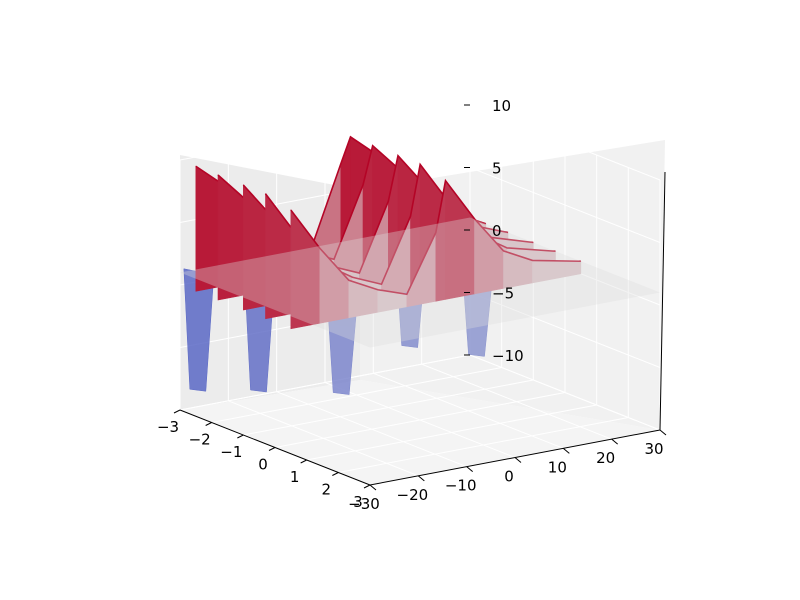 Image resolution: width=800 pixels, height=600 pixels. What do you see at coordinates (295, 477) in the screenshot?
I see `x-axis-tick-label: 1` at bounding box center [295, 477].